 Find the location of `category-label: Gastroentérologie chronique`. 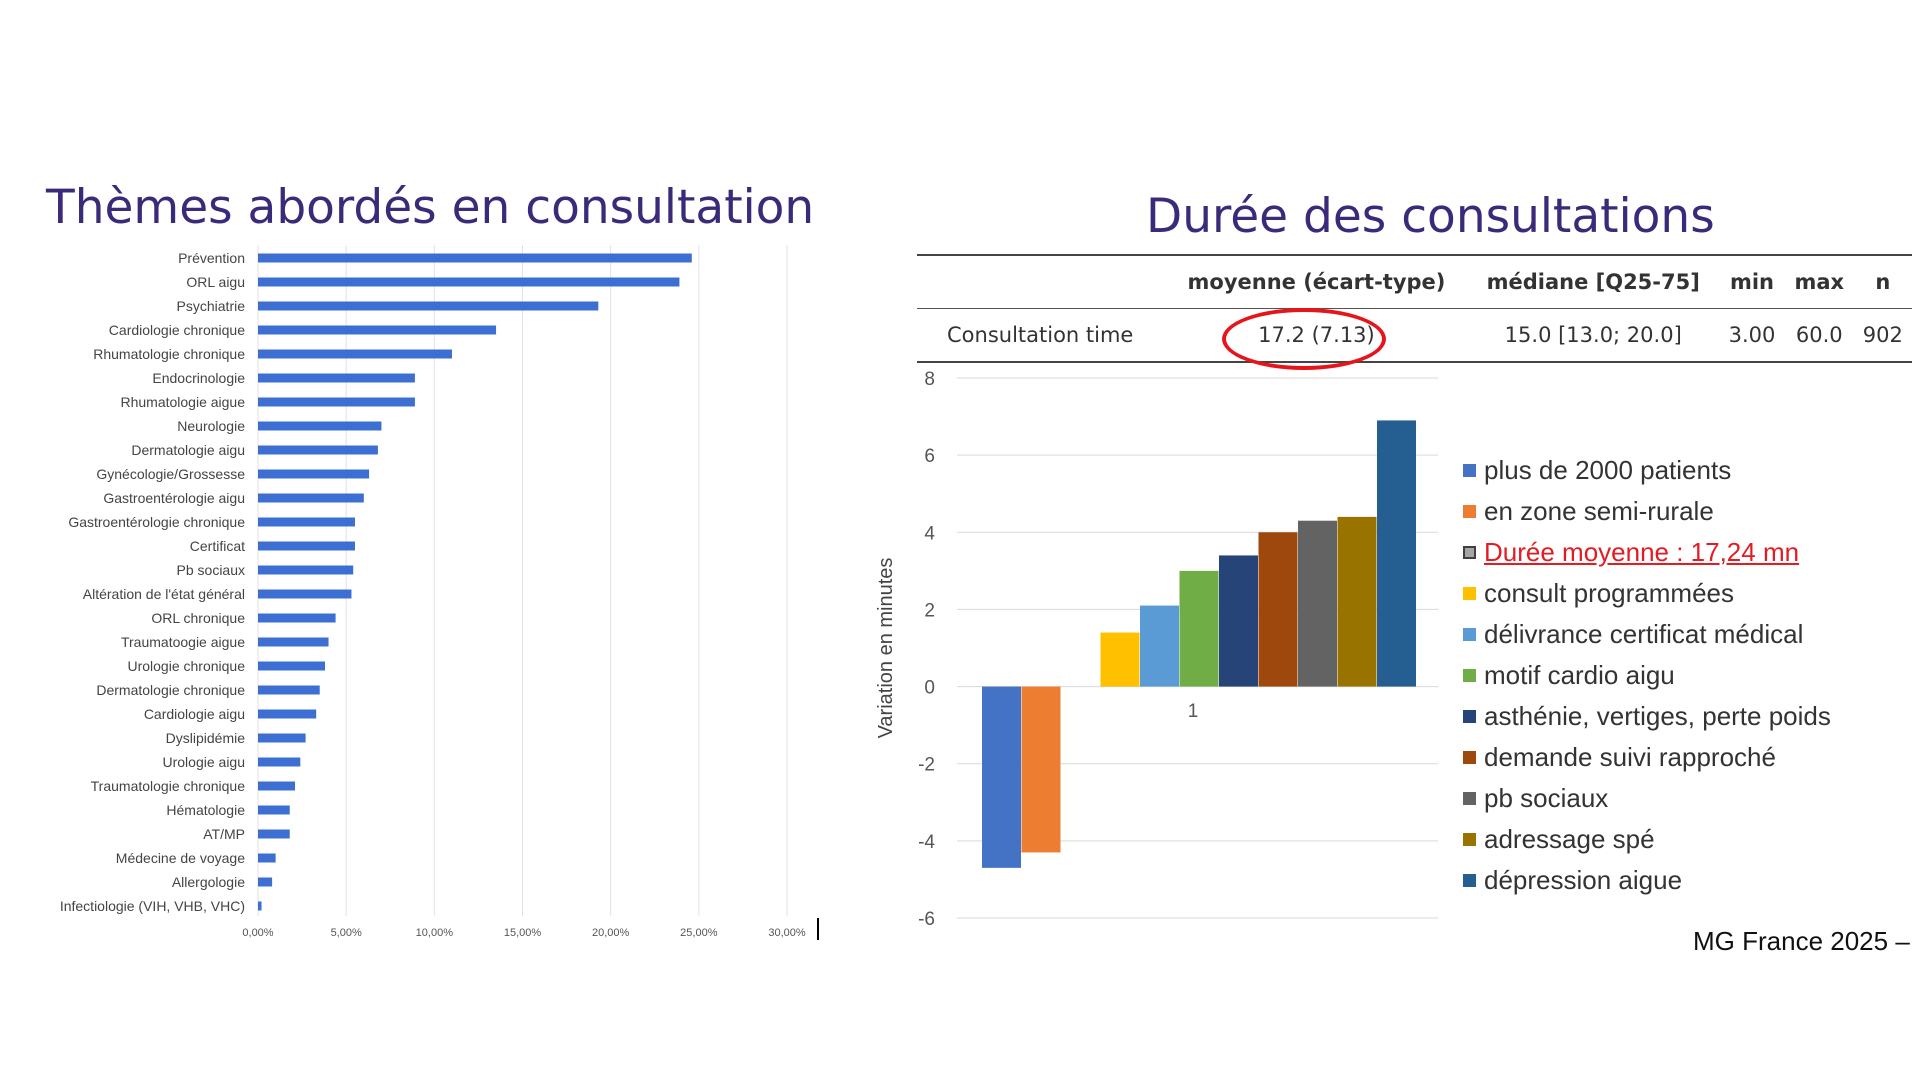

category-label: Gastroentérologie chronique is located at coordinates (156, 522).